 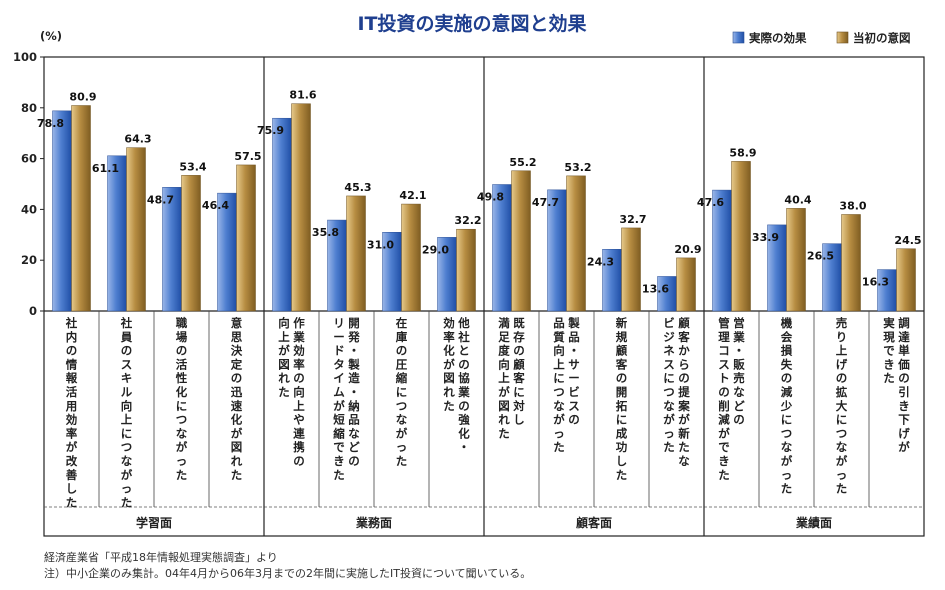 I want to click on category-label: 意思決定の迅速化が図れた, so click(x=237, y=399).